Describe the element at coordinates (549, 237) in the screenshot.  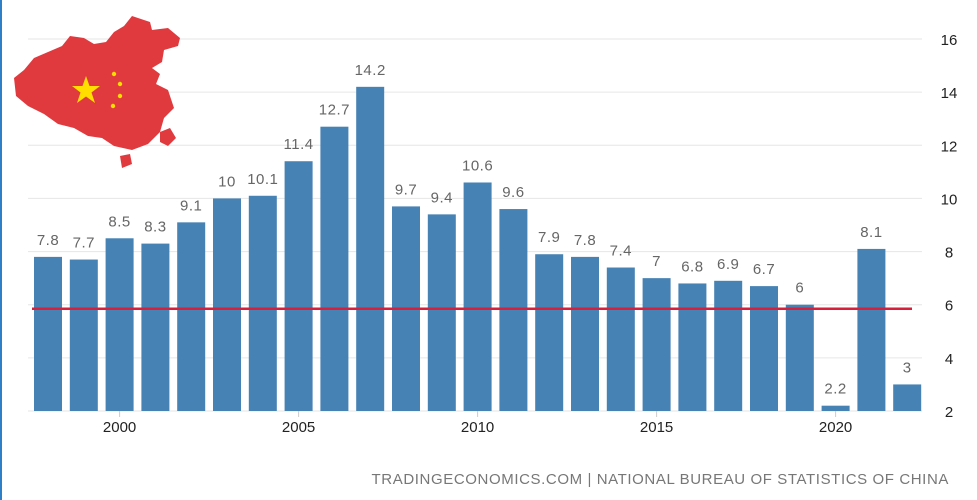
I see `data-label: 7.9` at that location.